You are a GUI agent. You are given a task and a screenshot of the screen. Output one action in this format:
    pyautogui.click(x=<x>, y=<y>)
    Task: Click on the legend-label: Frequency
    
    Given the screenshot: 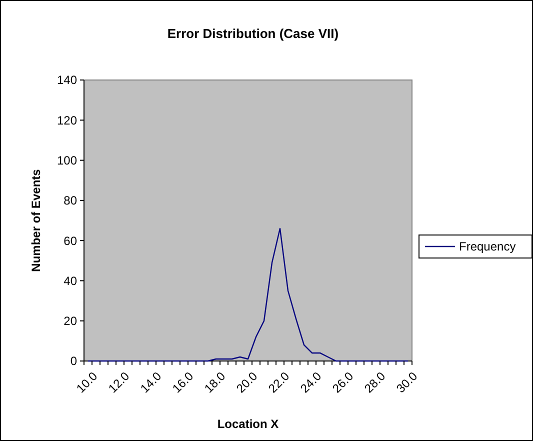 What is the action you would take?
    pyautogui.click(x=487, y=247)
    